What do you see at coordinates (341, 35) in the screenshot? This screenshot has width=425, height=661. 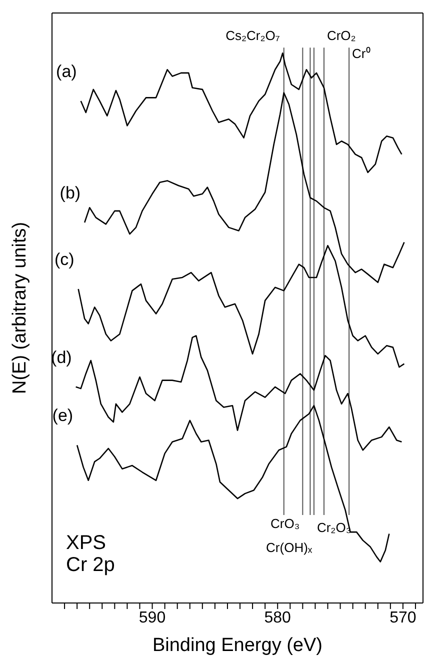 I see `ref-line-label: CrO₂` at bounding box center [341, 35].